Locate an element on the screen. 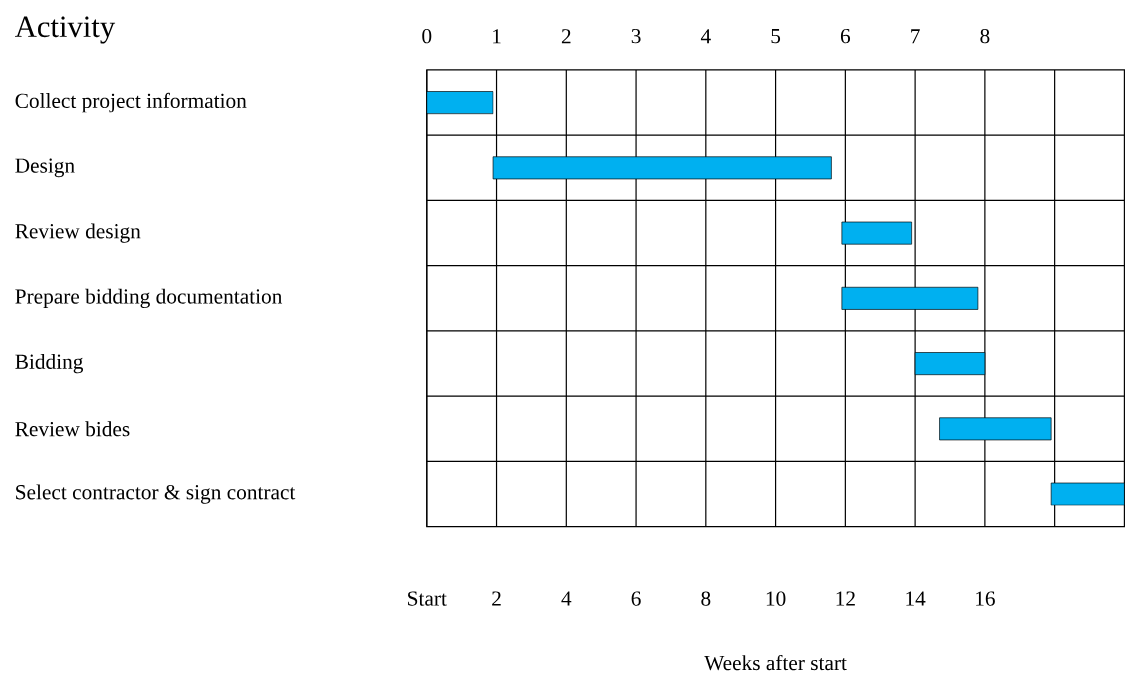  x-tick-label: 14 is located at coordinates (916, 598).